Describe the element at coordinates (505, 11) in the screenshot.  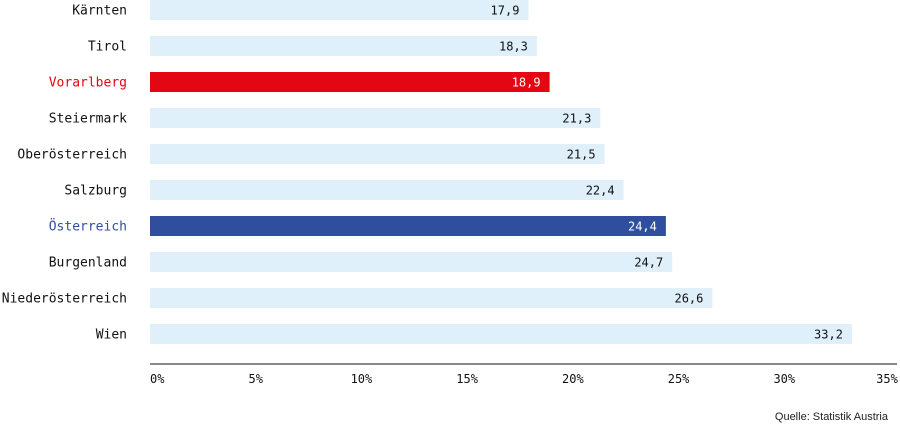
I see `value-label-karnten: 17,9` at that location.